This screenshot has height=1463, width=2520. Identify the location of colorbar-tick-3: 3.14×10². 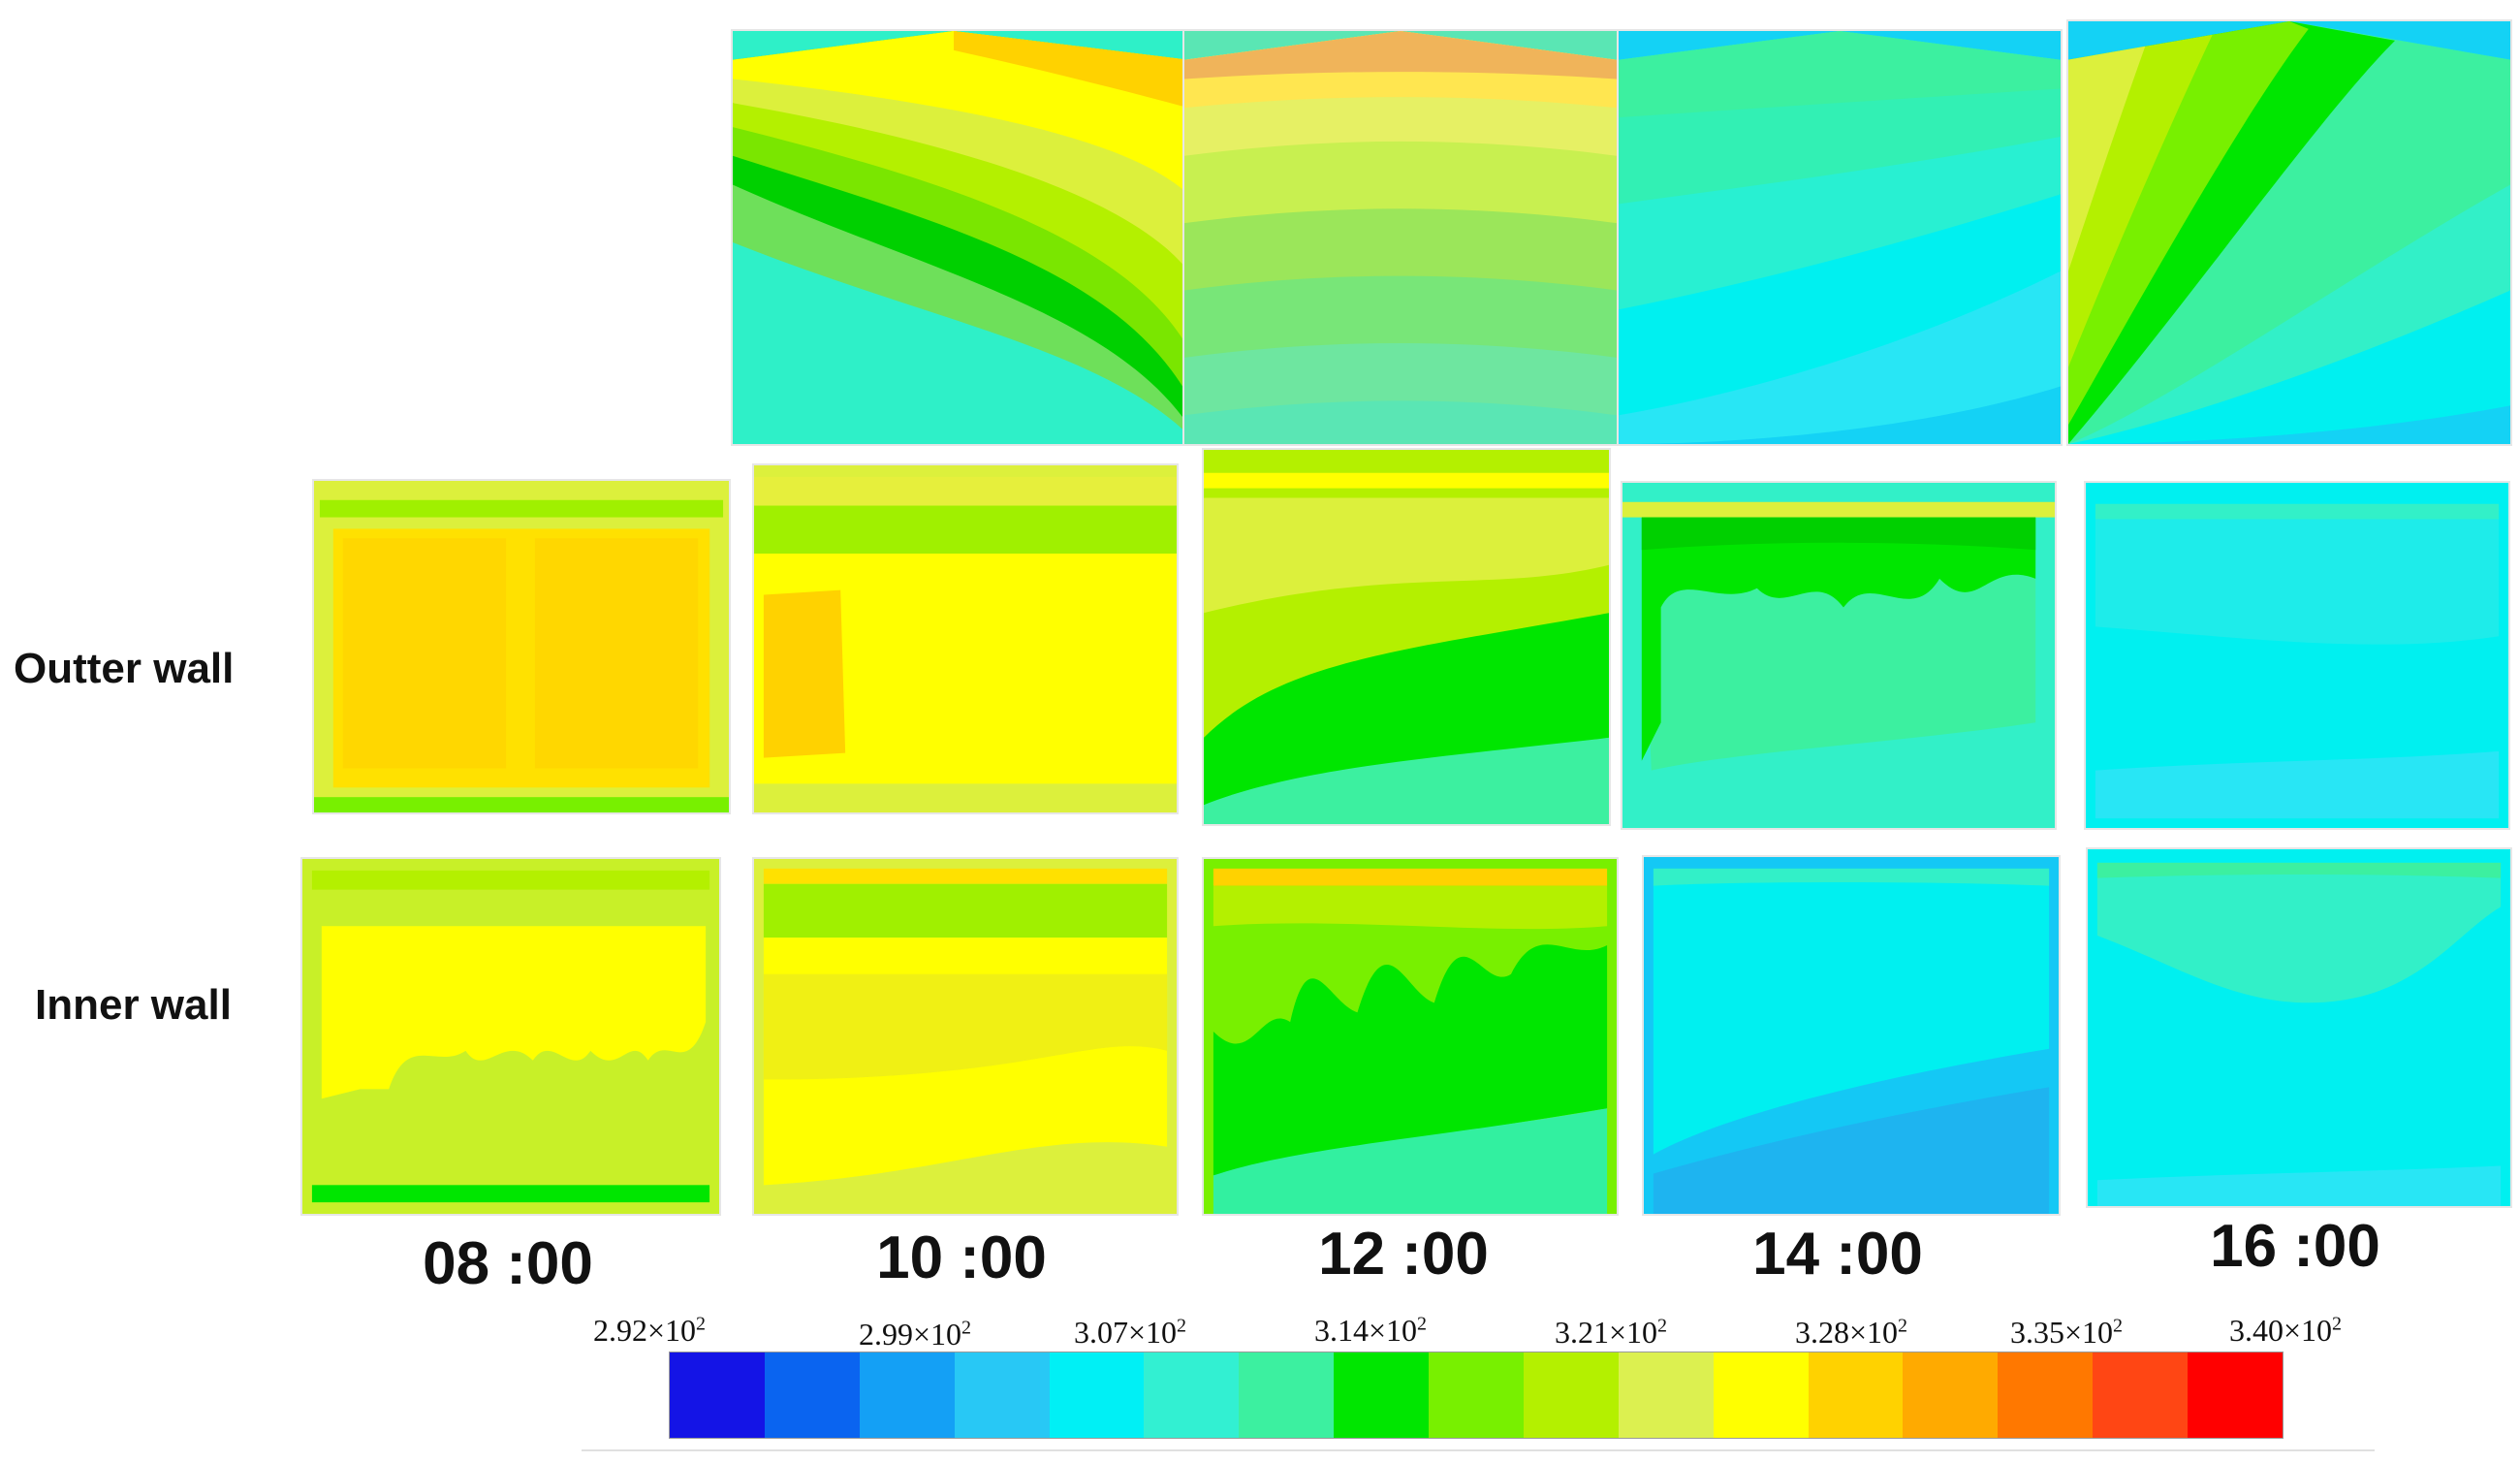
(1371, 1331).